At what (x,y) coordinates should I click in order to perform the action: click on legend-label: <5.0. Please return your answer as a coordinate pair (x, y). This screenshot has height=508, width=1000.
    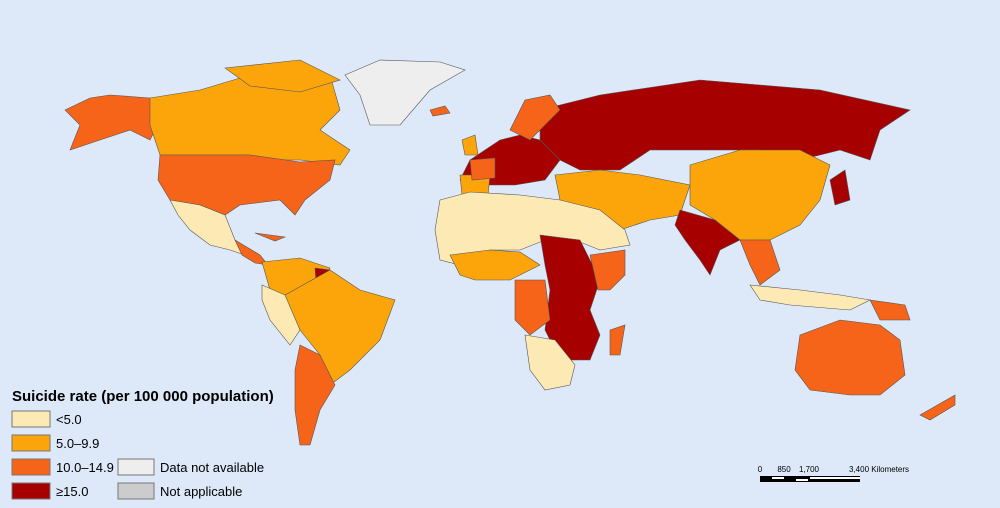
    Looking at the image, I should click on (69, 419).